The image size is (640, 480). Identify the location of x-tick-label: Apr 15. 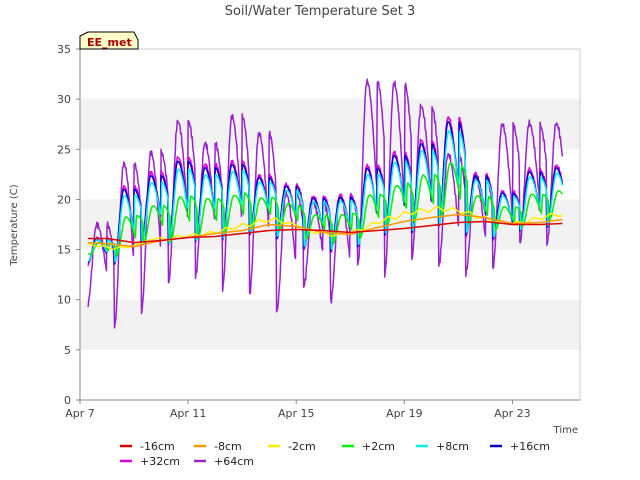
(296, 413).